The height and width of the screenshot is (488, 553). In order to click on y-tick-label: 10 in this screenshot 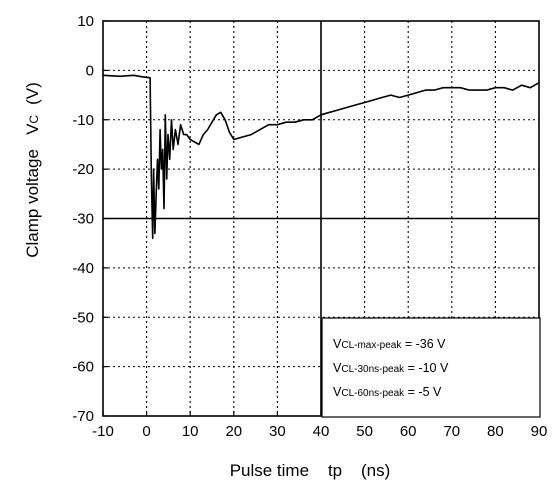, I will do `click(85, 21)`.